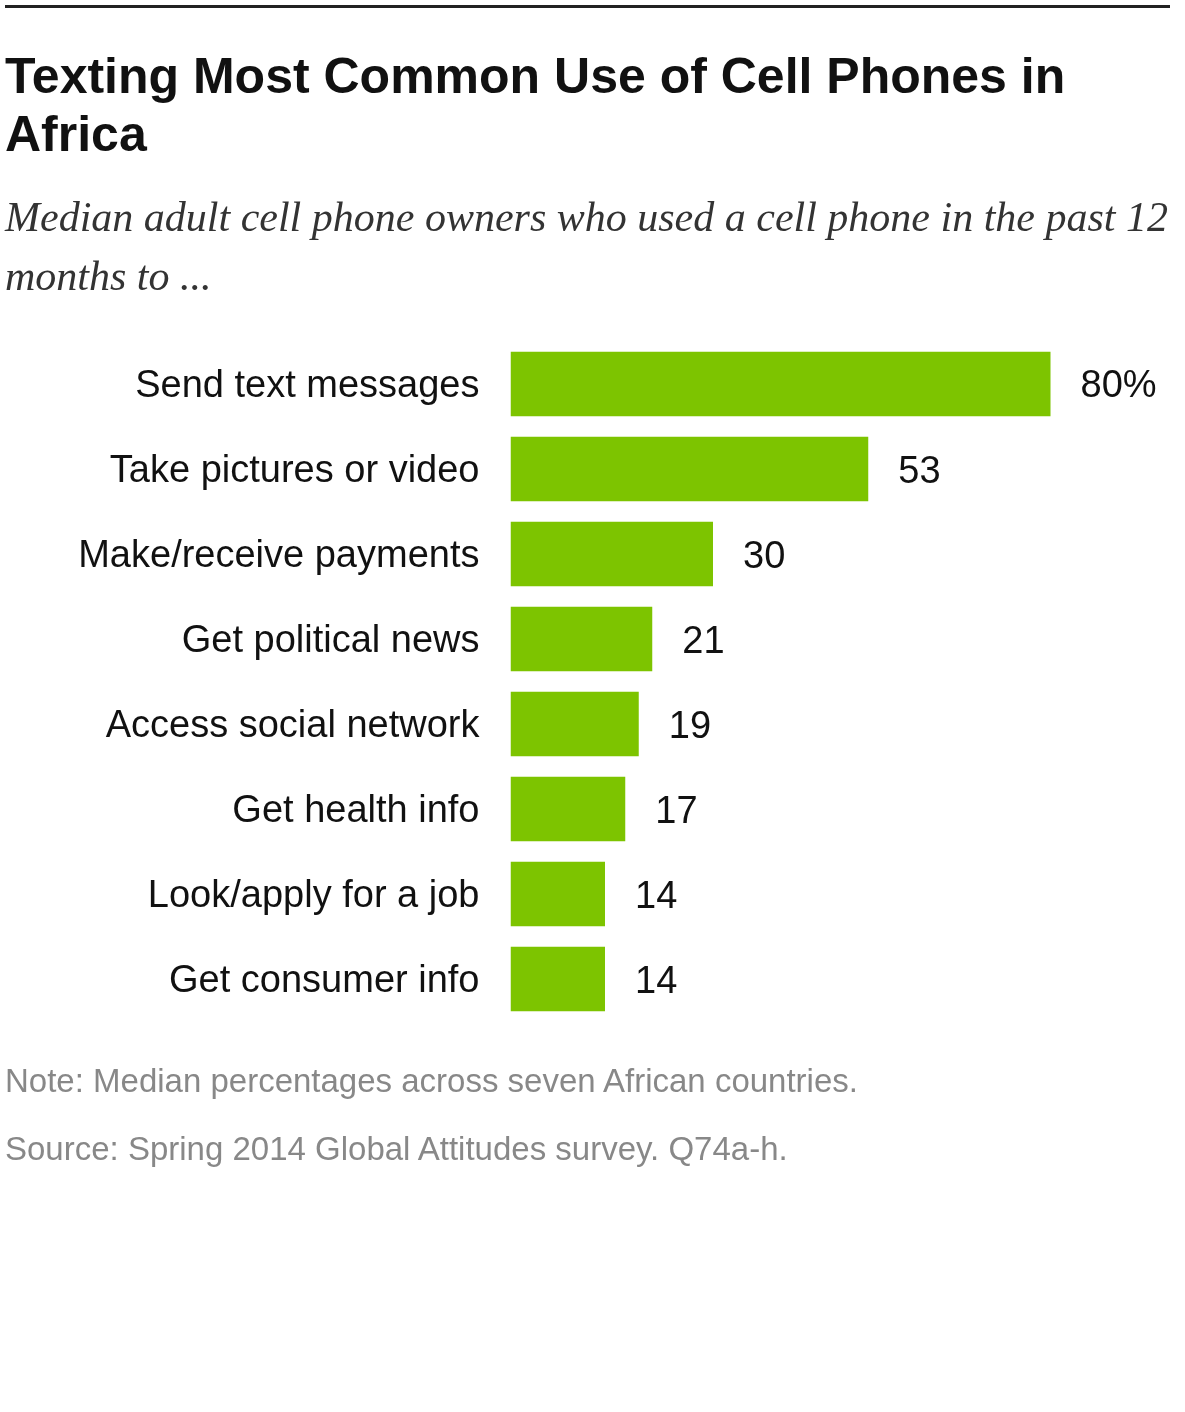  Describe the element at coordinates (690, 724) in the screenshot. I see `data-label: 19` at that location.